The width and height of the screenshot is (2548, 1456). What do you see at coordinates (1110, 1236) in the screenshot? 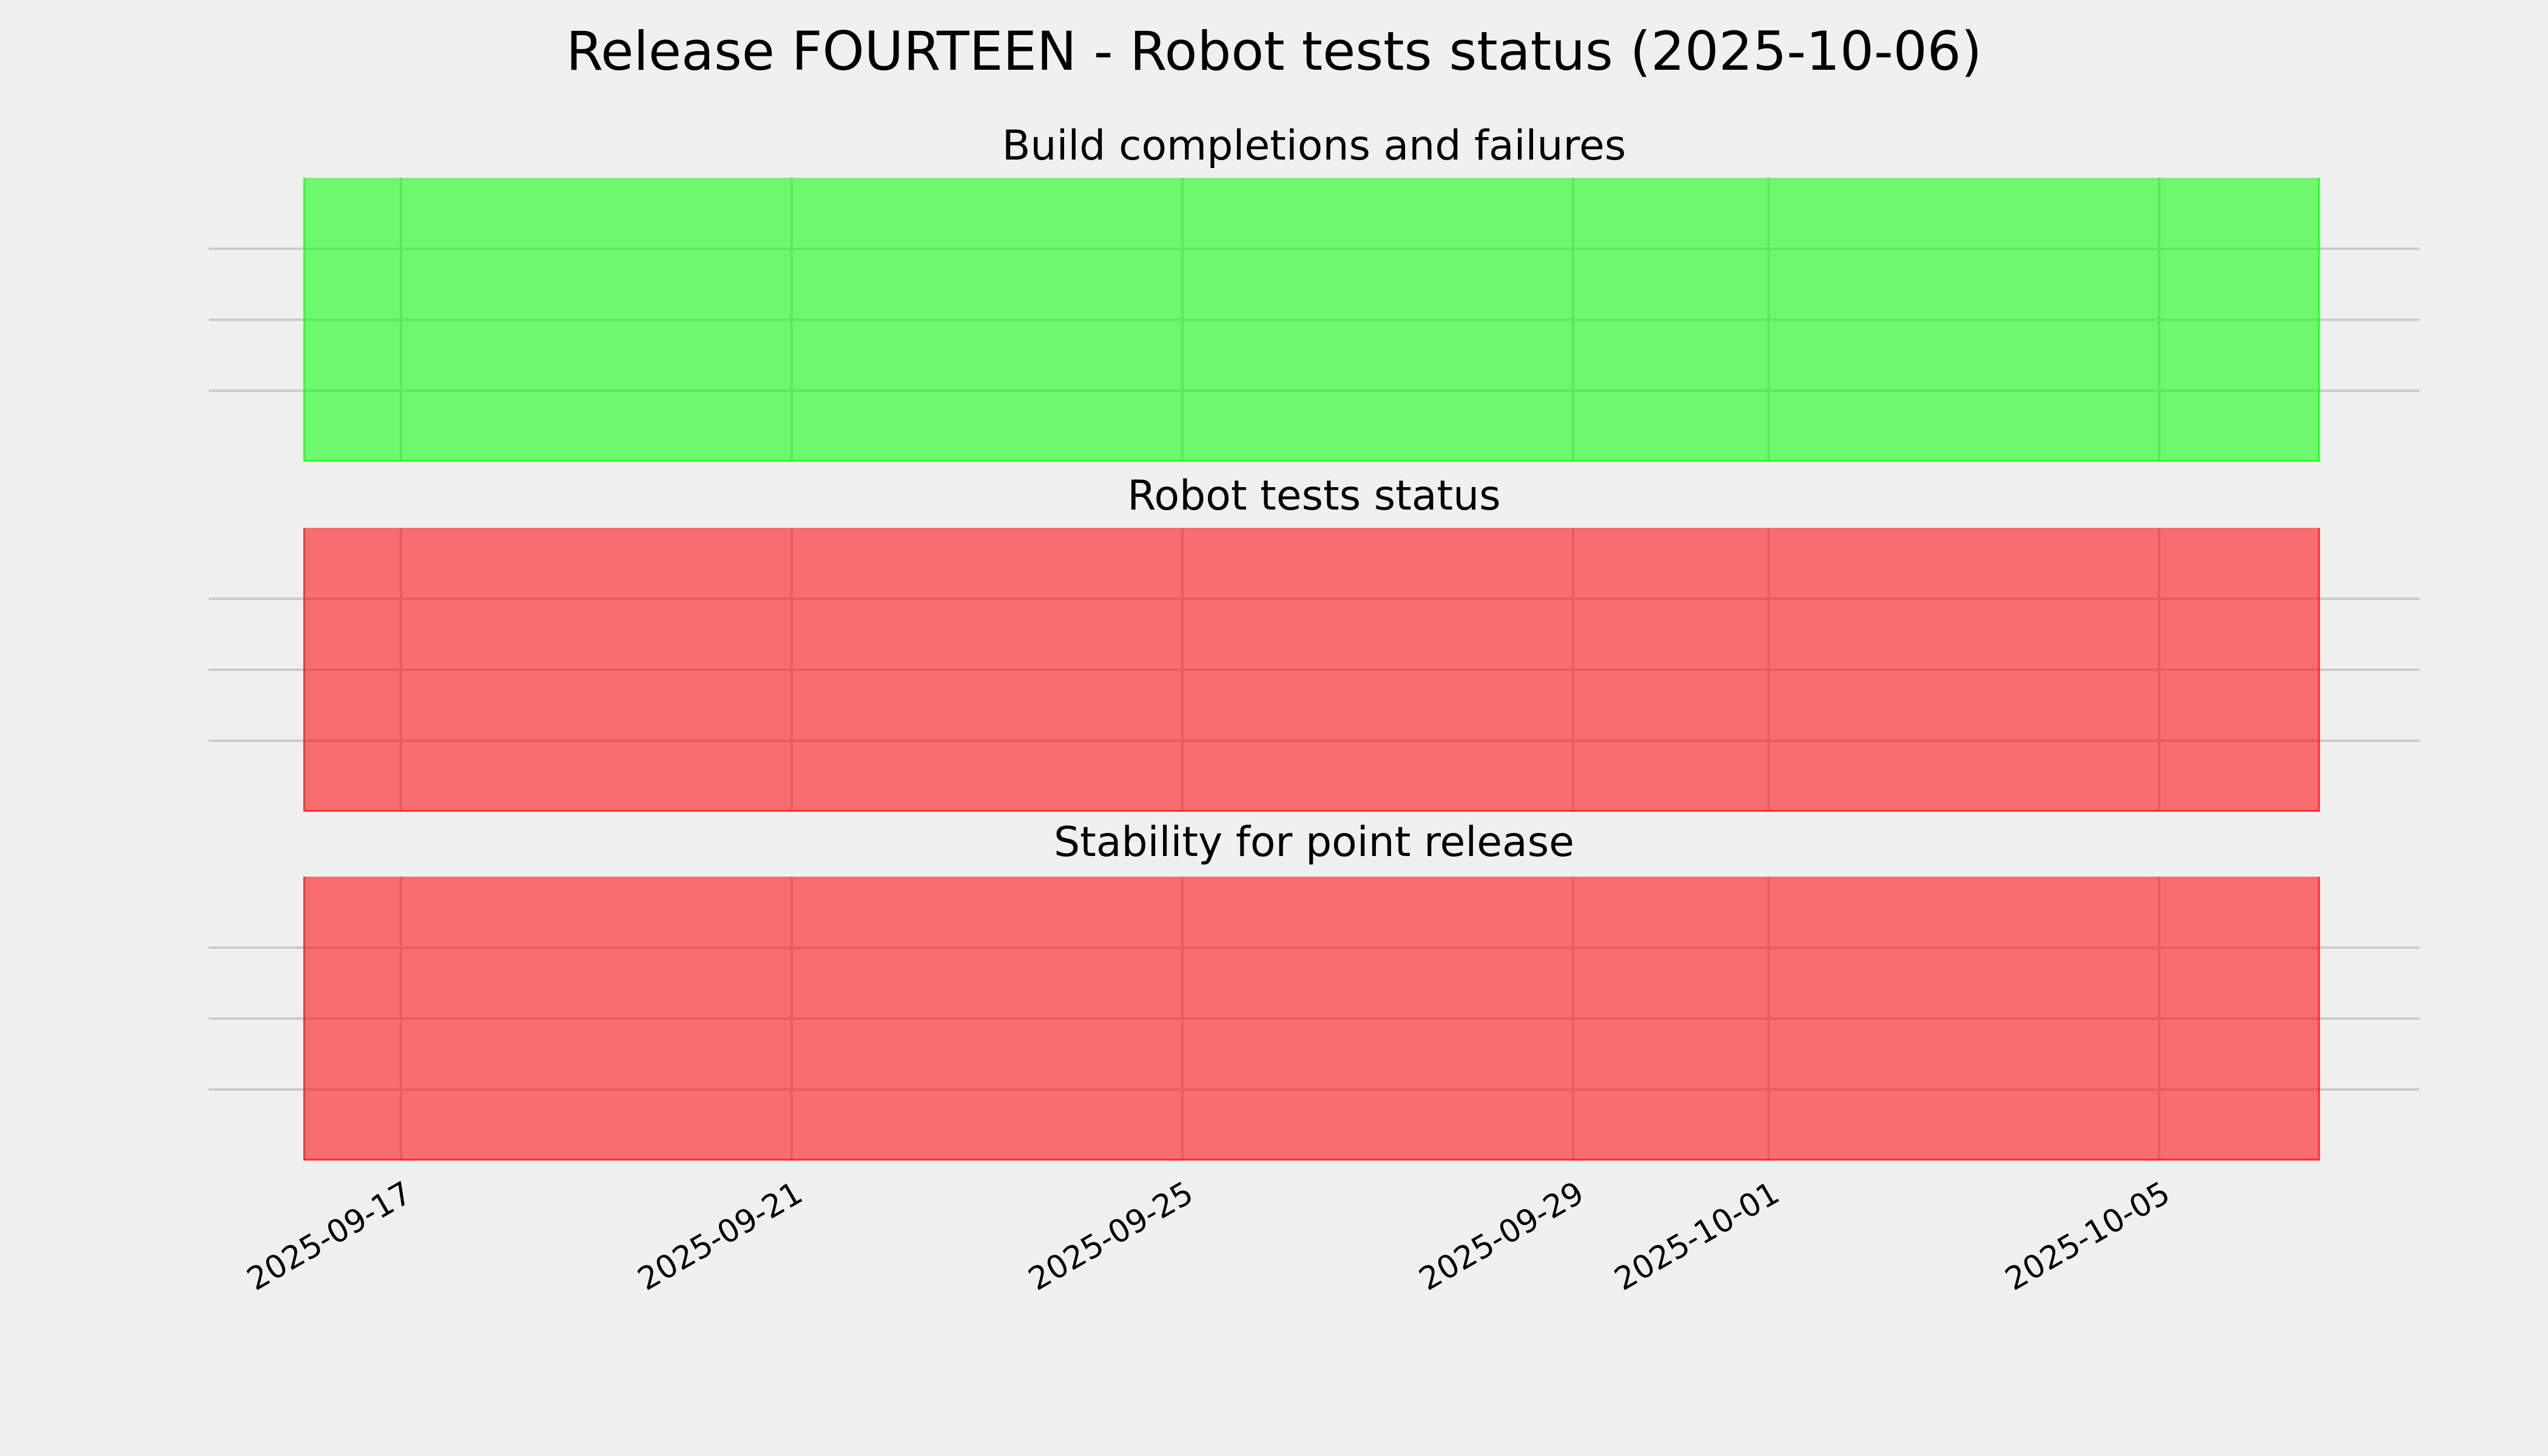
I see `x-tick-label: 2025-09-25` at bounding box center [1110, 1236].